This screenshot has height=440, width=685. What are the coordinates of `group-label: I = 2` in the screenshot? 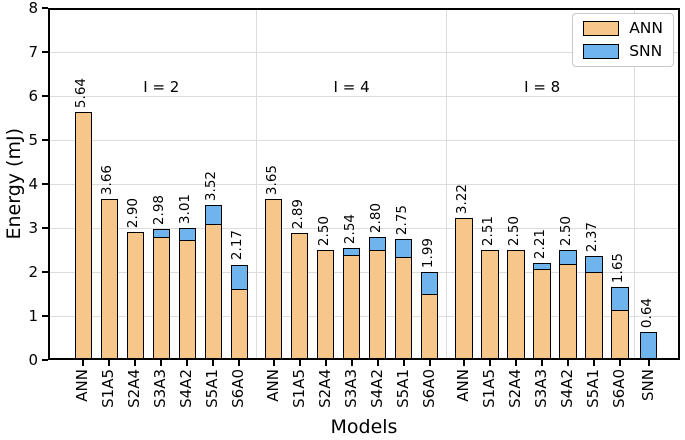 It's located at (161, 87).